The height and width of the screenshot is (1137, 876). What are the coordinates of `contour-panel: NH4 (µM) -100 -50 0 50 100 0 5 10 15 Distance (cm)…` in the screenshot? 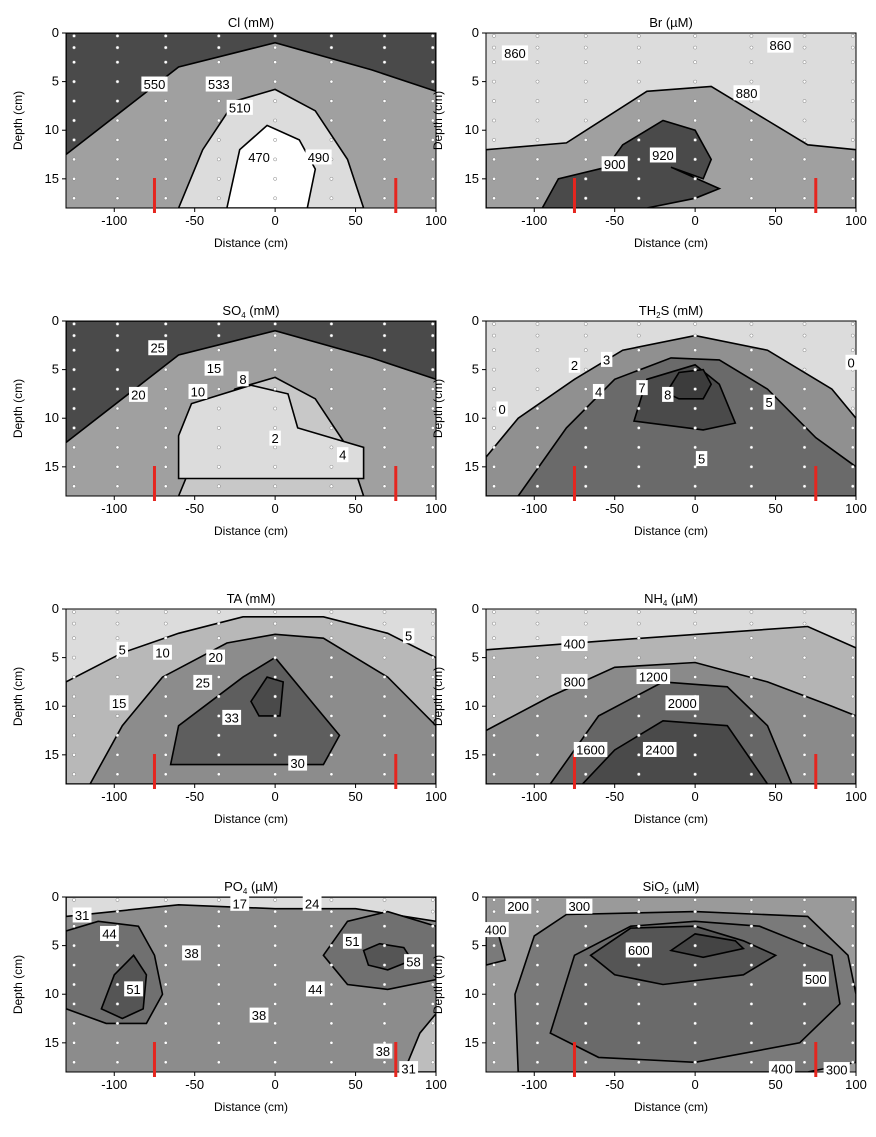 It's located at (649, 708).